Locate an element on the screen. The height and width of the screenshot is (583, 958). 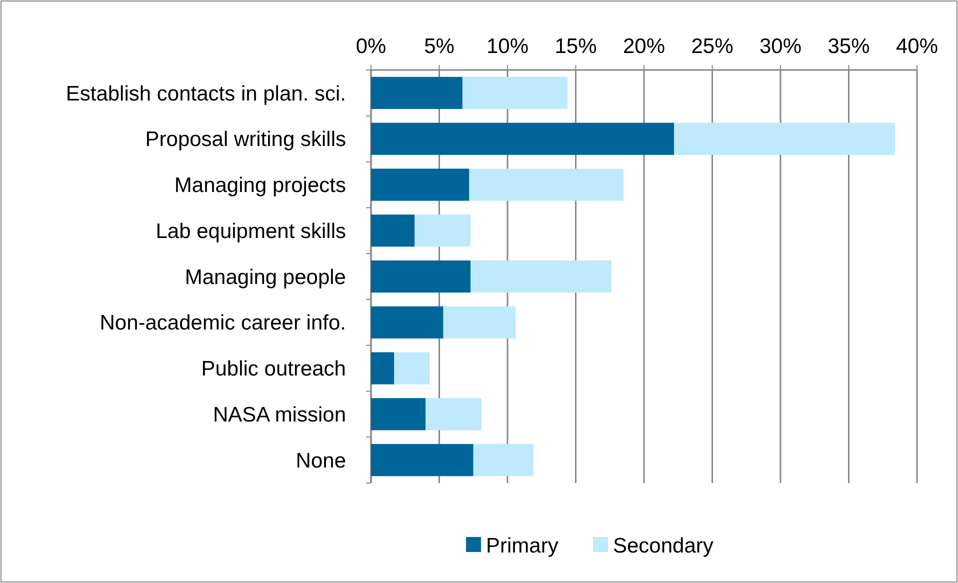
x-tick-label: 15% is located at coordinates (575, 46).